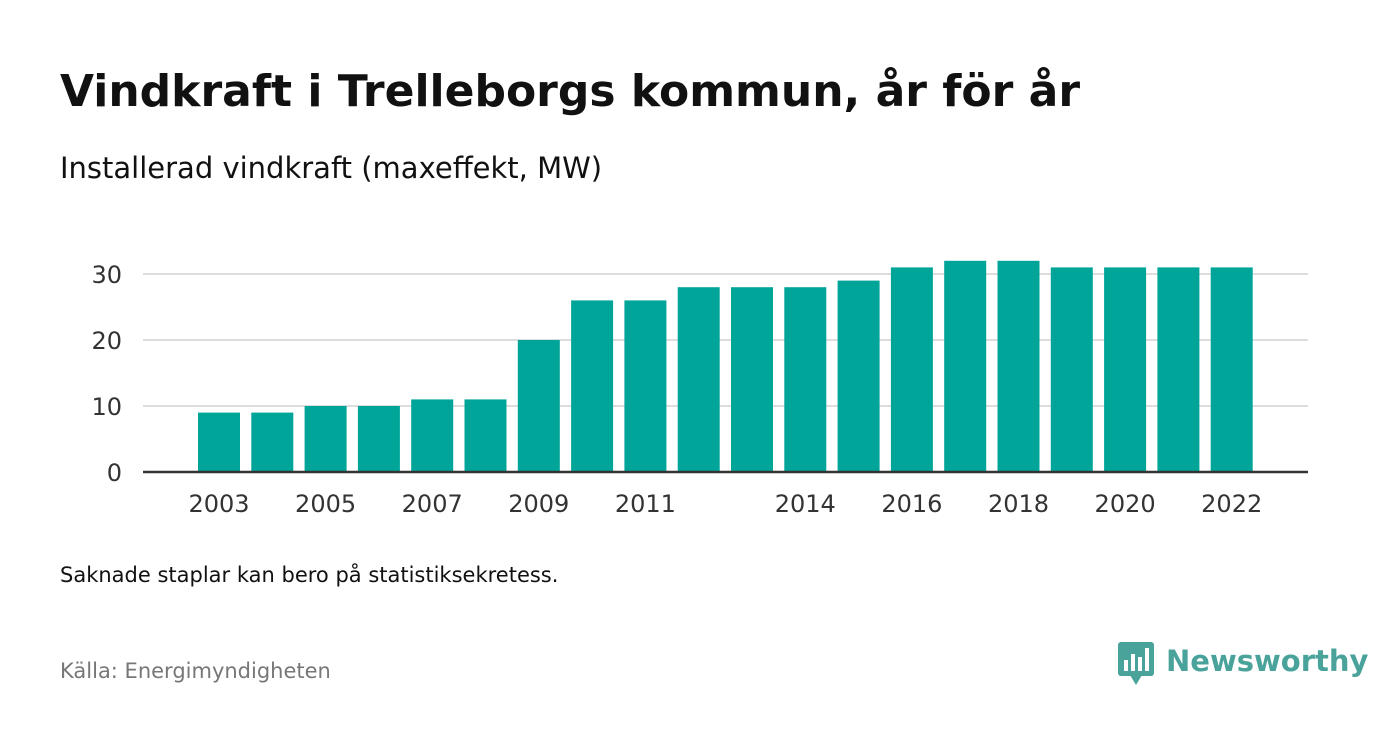 Image resolution: width=1400 pixels, height=745 pixels. What do you see at coordinates (911, 504) in the screenshot?
I see `x-tick-label: 2016` at bounding box center [911, 504].